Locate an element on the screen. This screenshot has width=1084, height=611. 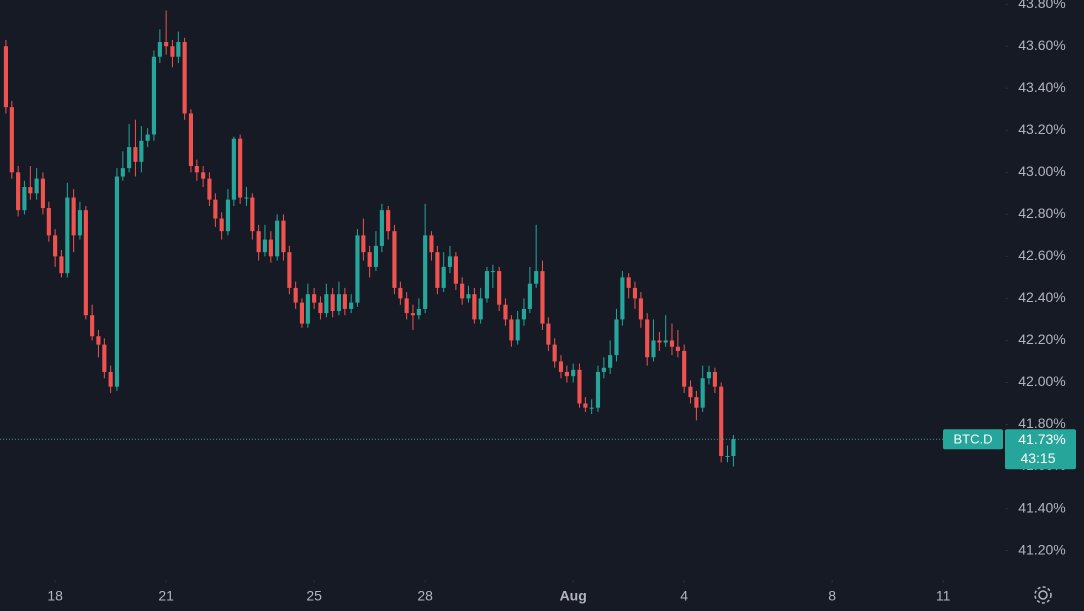
y-tick-label: 43.20% is located at coordinates (1041, 129).